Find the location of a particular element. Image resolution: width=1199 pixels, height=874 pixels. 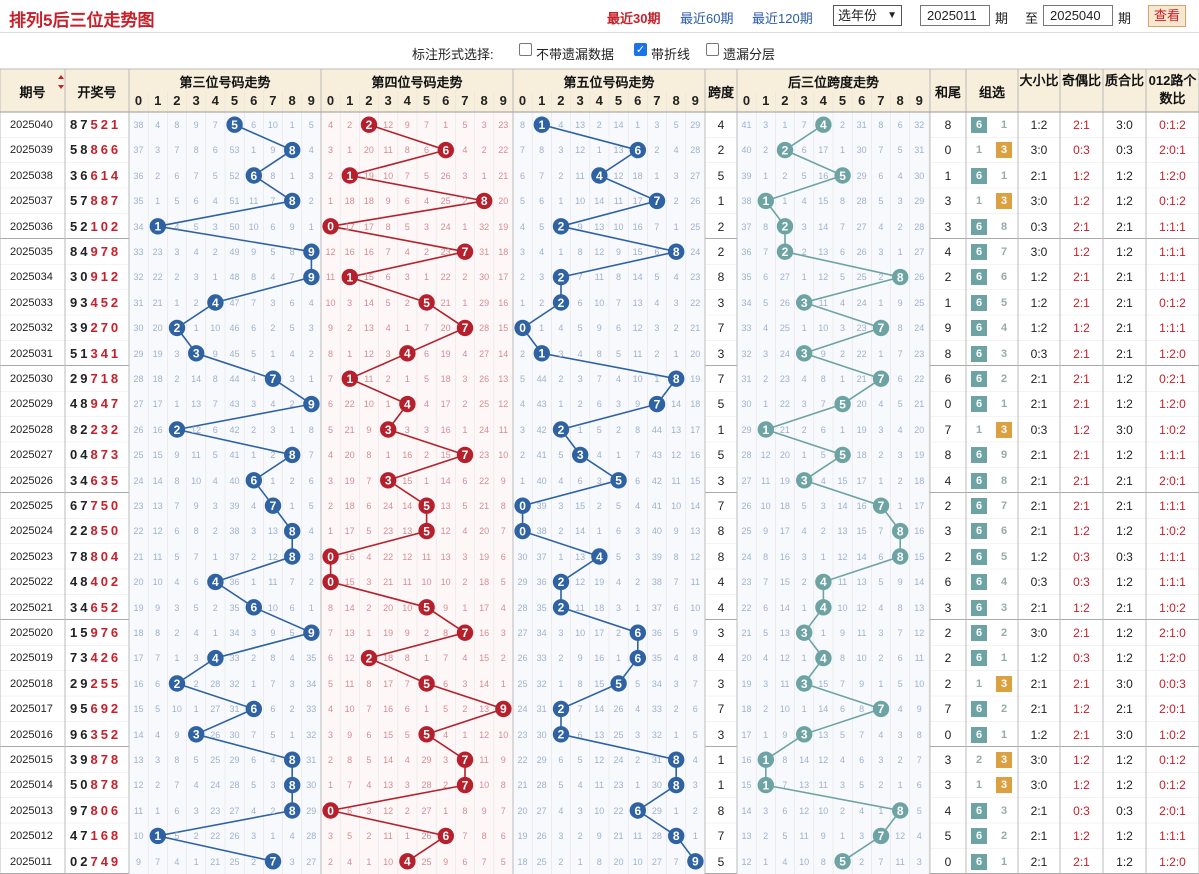

g3-digit-4: 4 is located at coordinates (215, 100).